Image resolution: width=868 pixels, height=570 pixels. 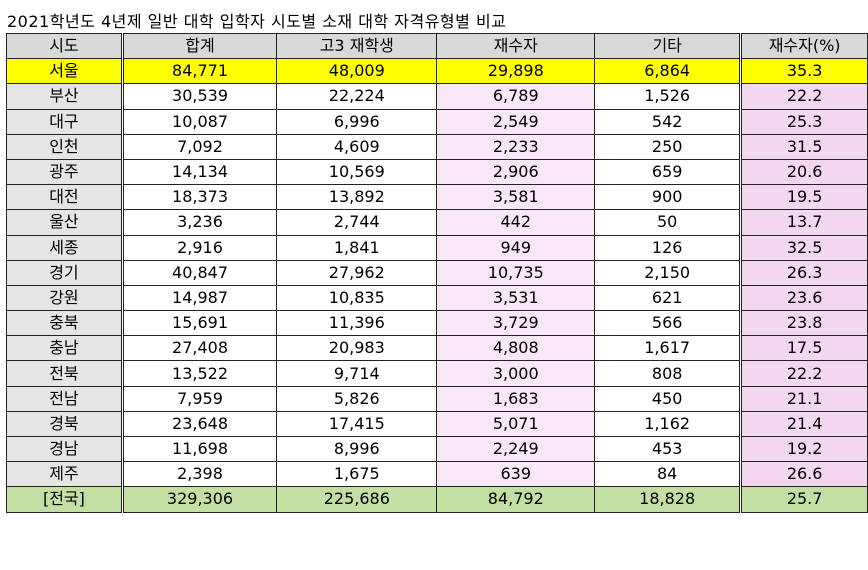 What do you see at coordinates (668, 247) in the screenshot?
I see `cell-other: 126` at bounding box center [668, 247].